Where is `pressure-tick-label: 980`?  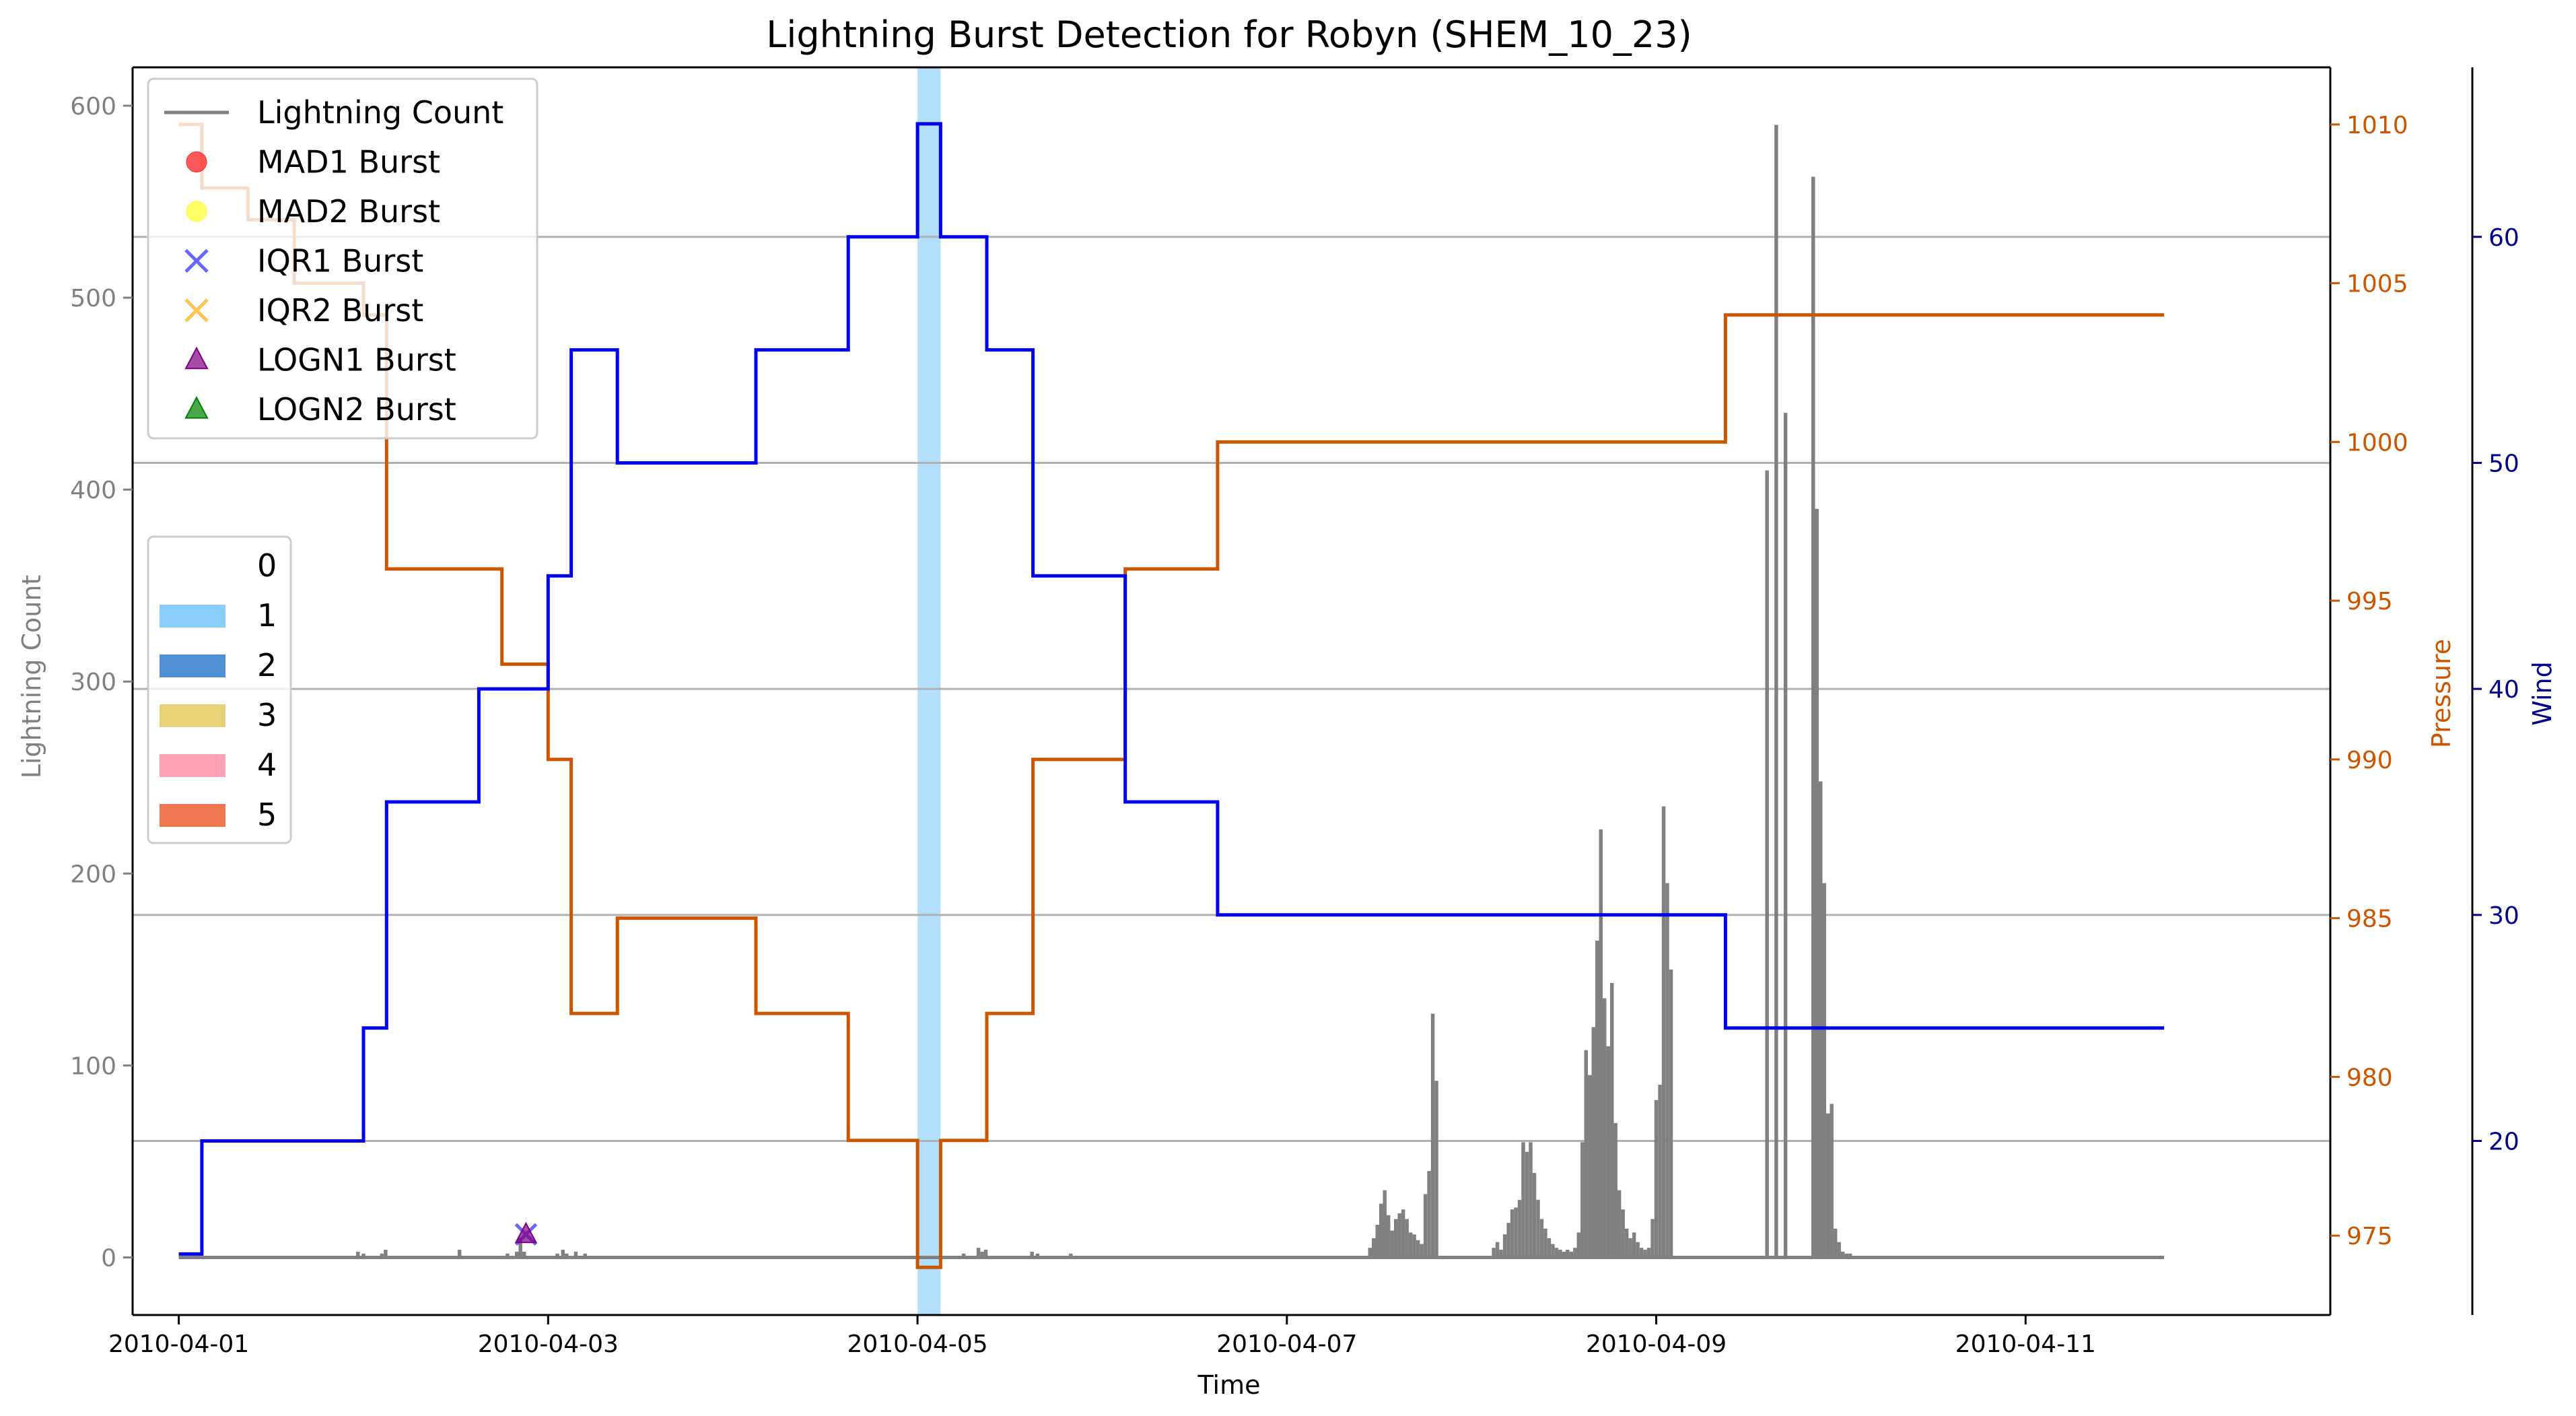
pressure-tick-label: 980 is located at coordinates (2369, 1077).